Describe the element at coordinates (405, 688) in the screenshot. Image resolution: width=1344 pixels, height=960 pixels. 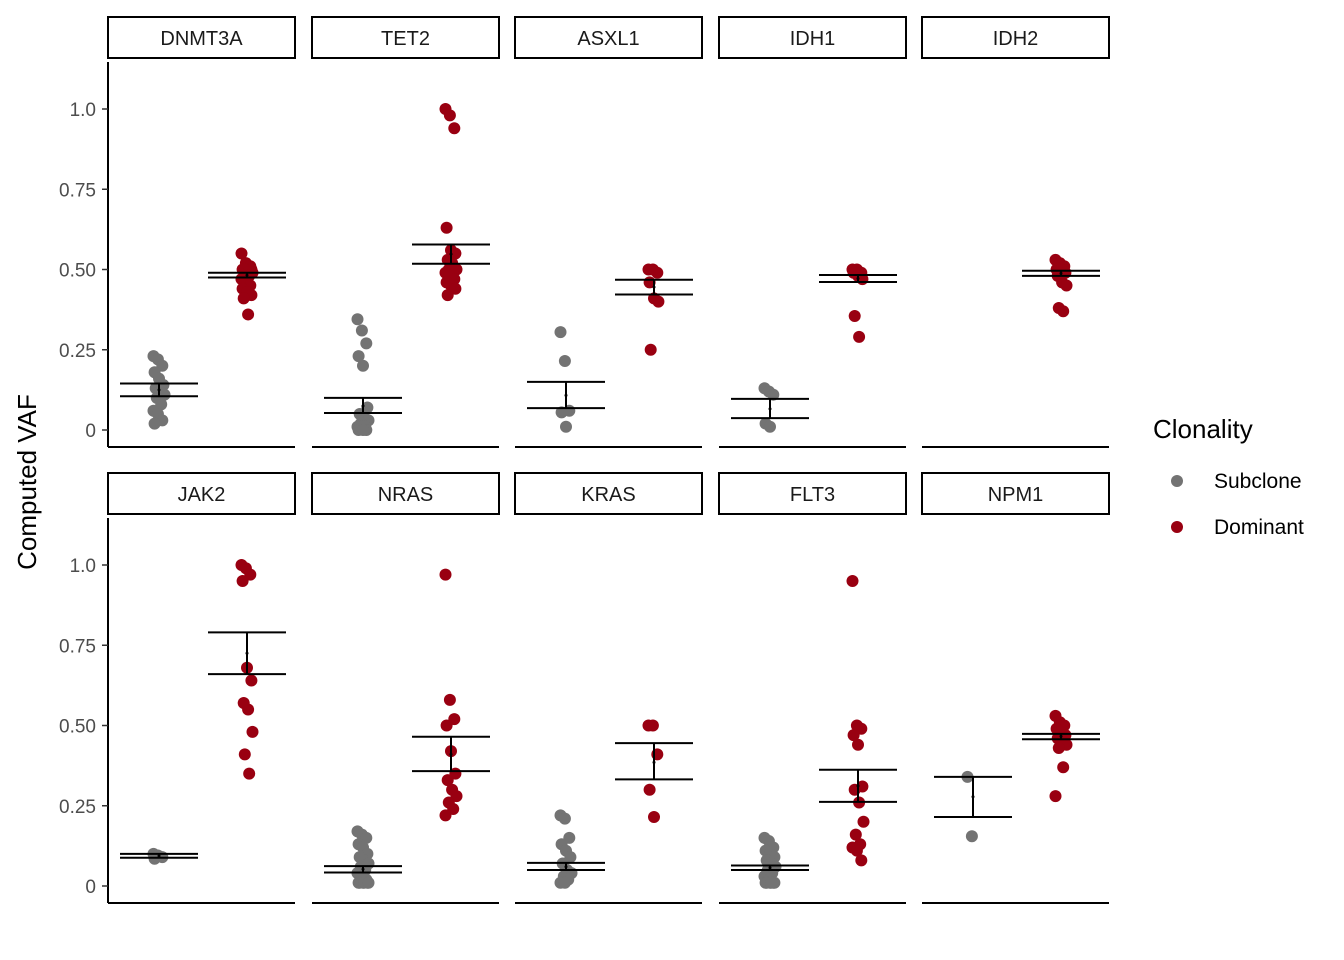
I see `panel-nras: NRAS` at that location.